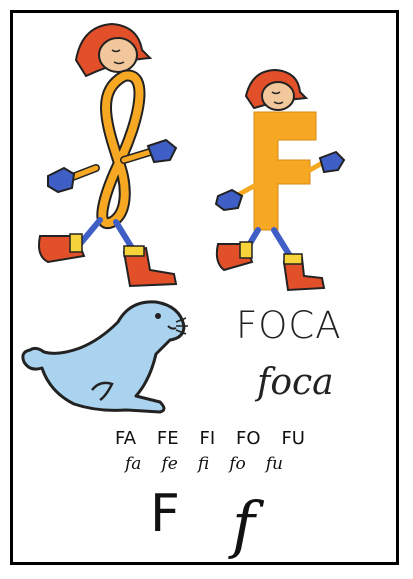 The image size is (413, 579). Describe the element at coordinates (133, 464) in the screenshot. I see `syllable-script: fa` at that location.